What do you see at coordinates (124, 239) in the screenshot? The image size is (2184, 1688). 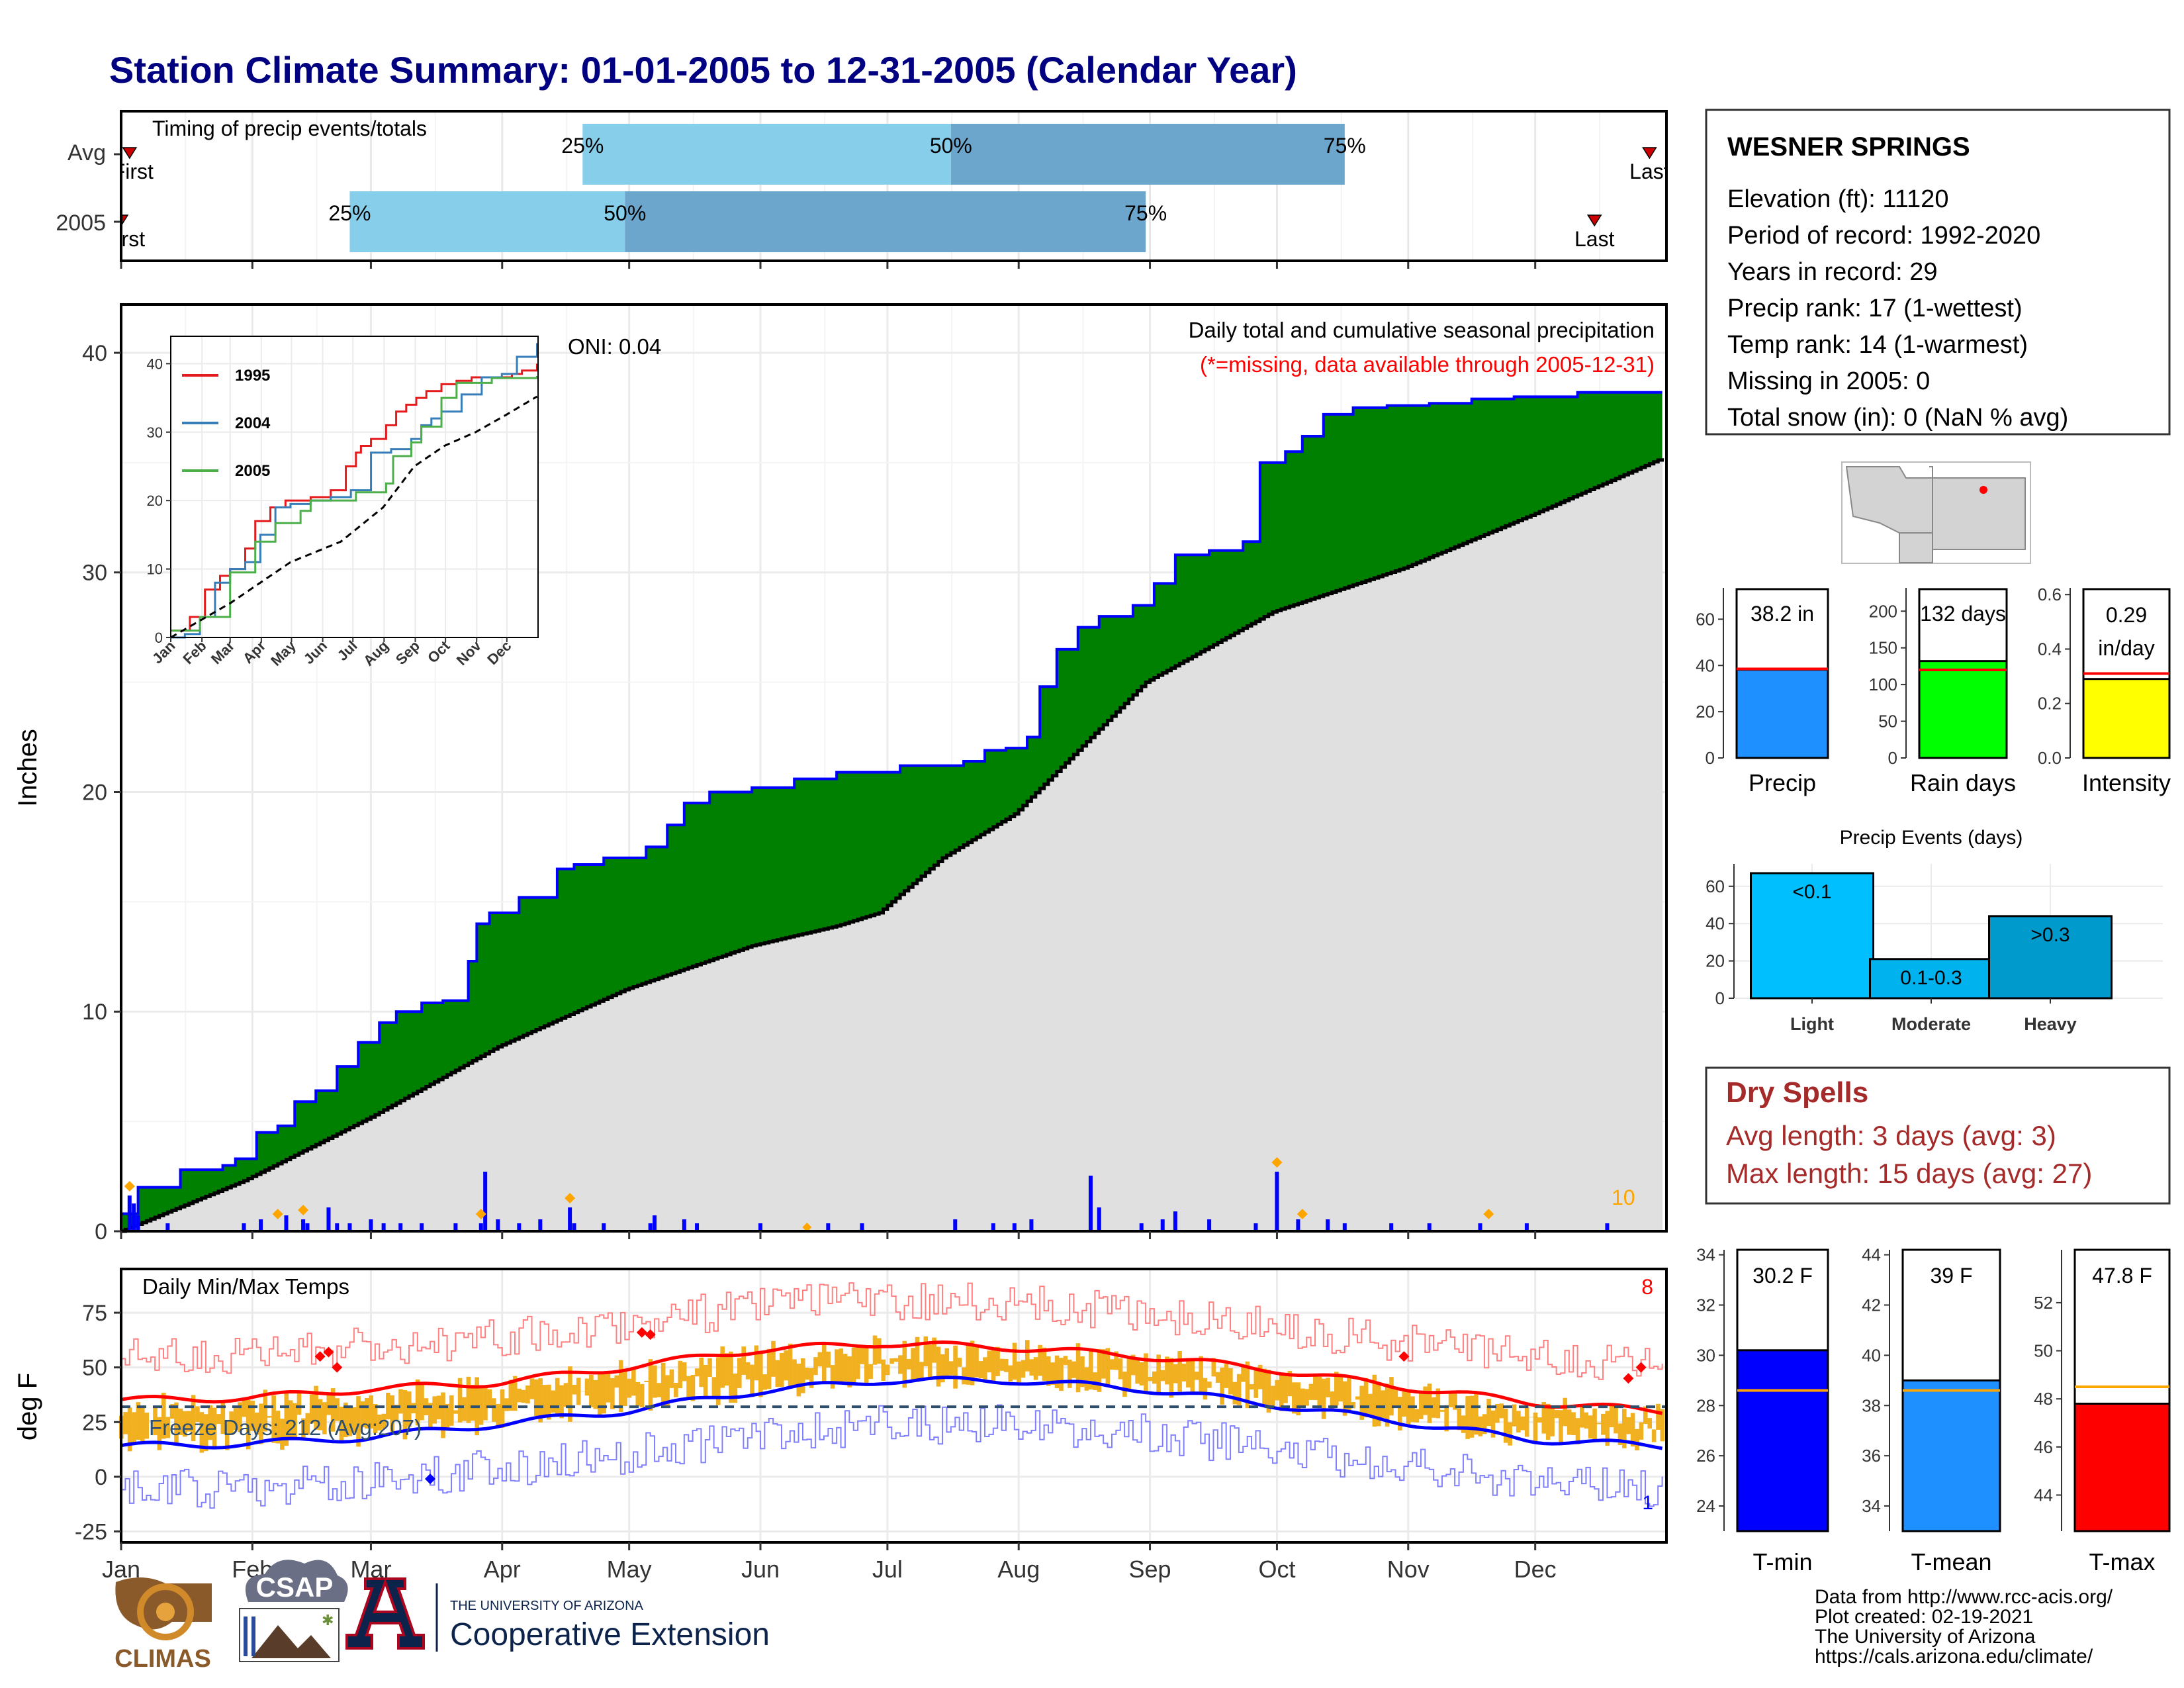 I see `first-event-label: First` at bounding box center [124, 239].